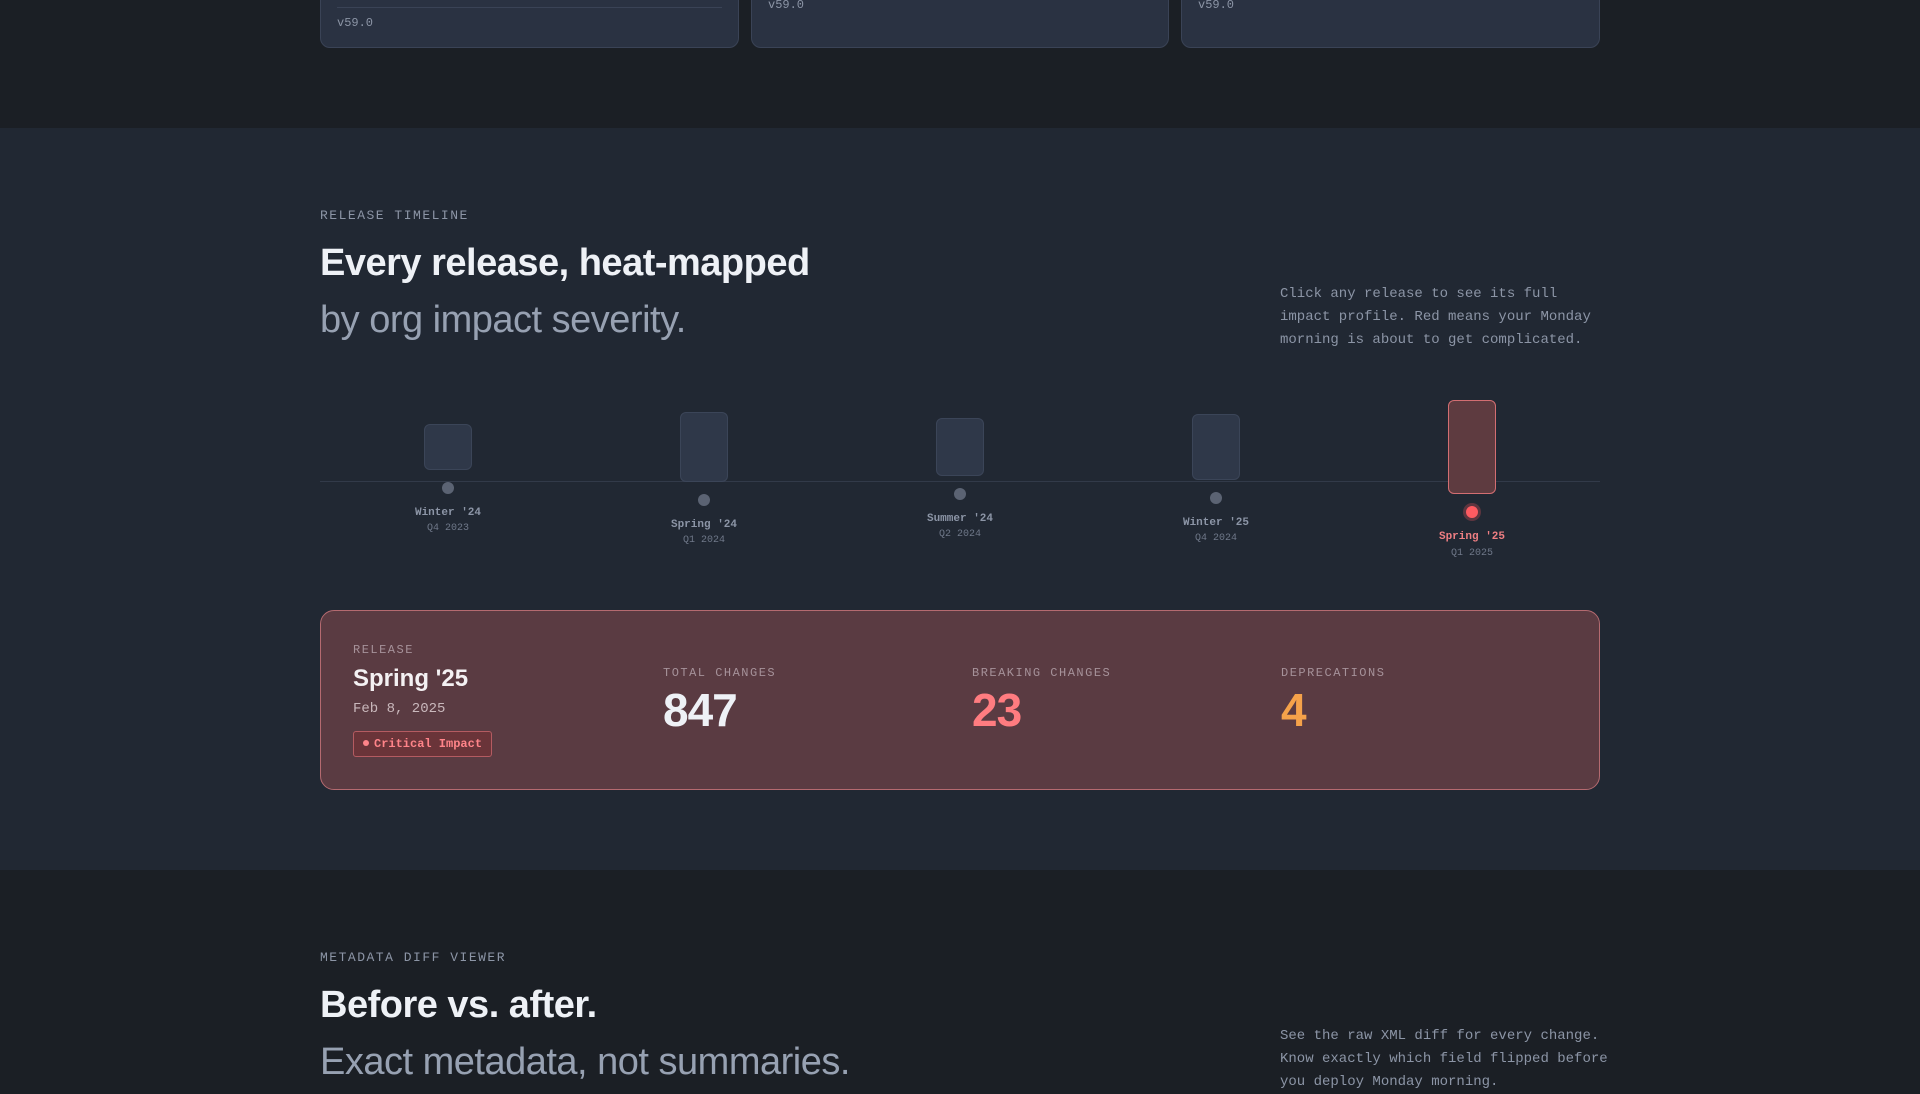 The height and width of the screenshot is (1094, 1920). I want to click on release-quarter: Q4 2023, so click(447, 528).